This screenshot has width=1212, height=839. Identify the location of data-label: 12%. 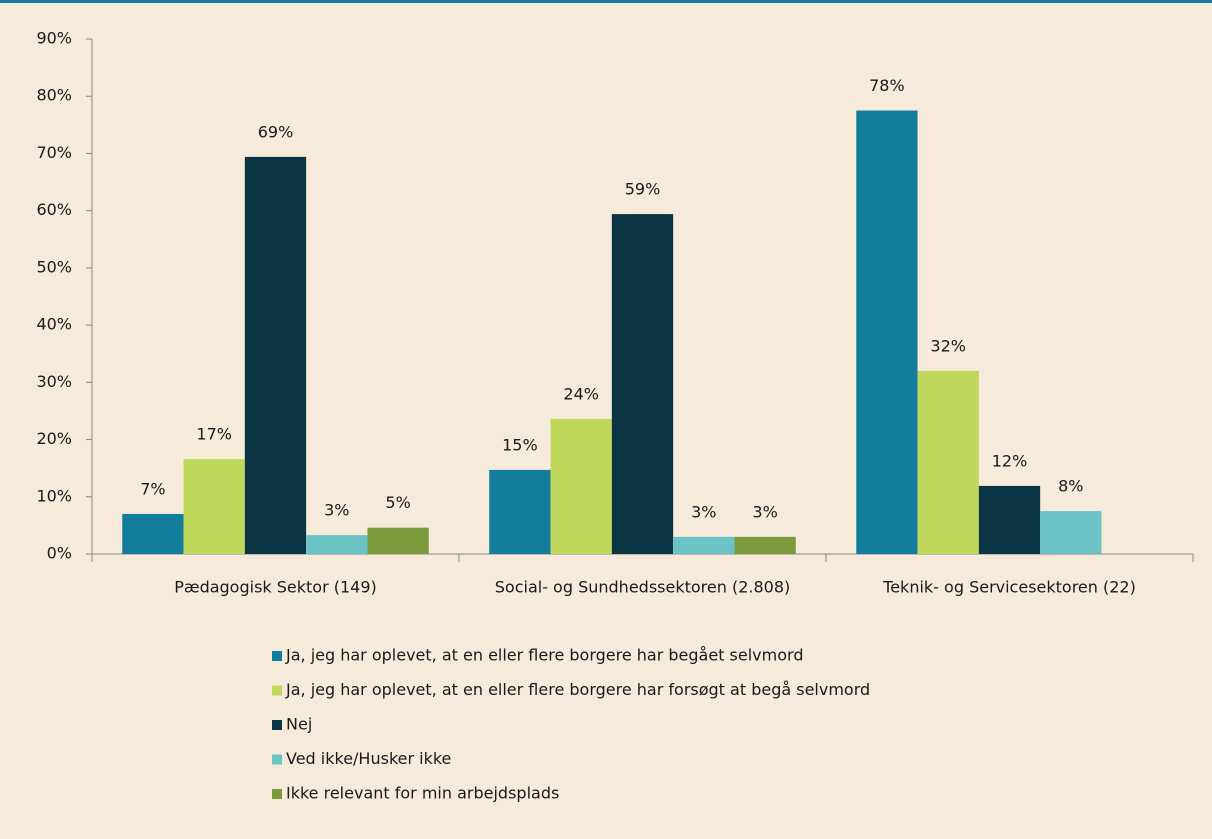
(1010, 460).